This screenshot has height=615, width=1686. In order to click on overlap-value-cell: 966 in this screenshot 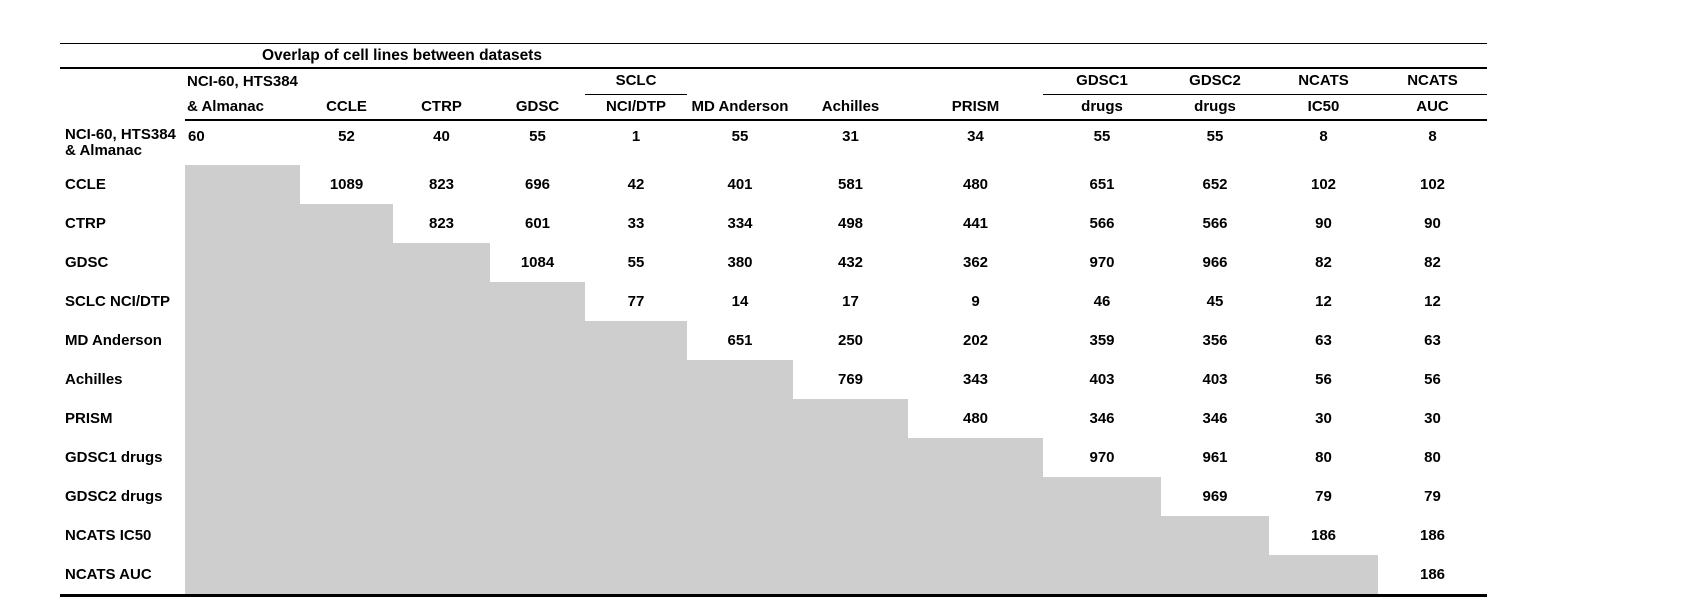, I will do `click(1215, 262)`.